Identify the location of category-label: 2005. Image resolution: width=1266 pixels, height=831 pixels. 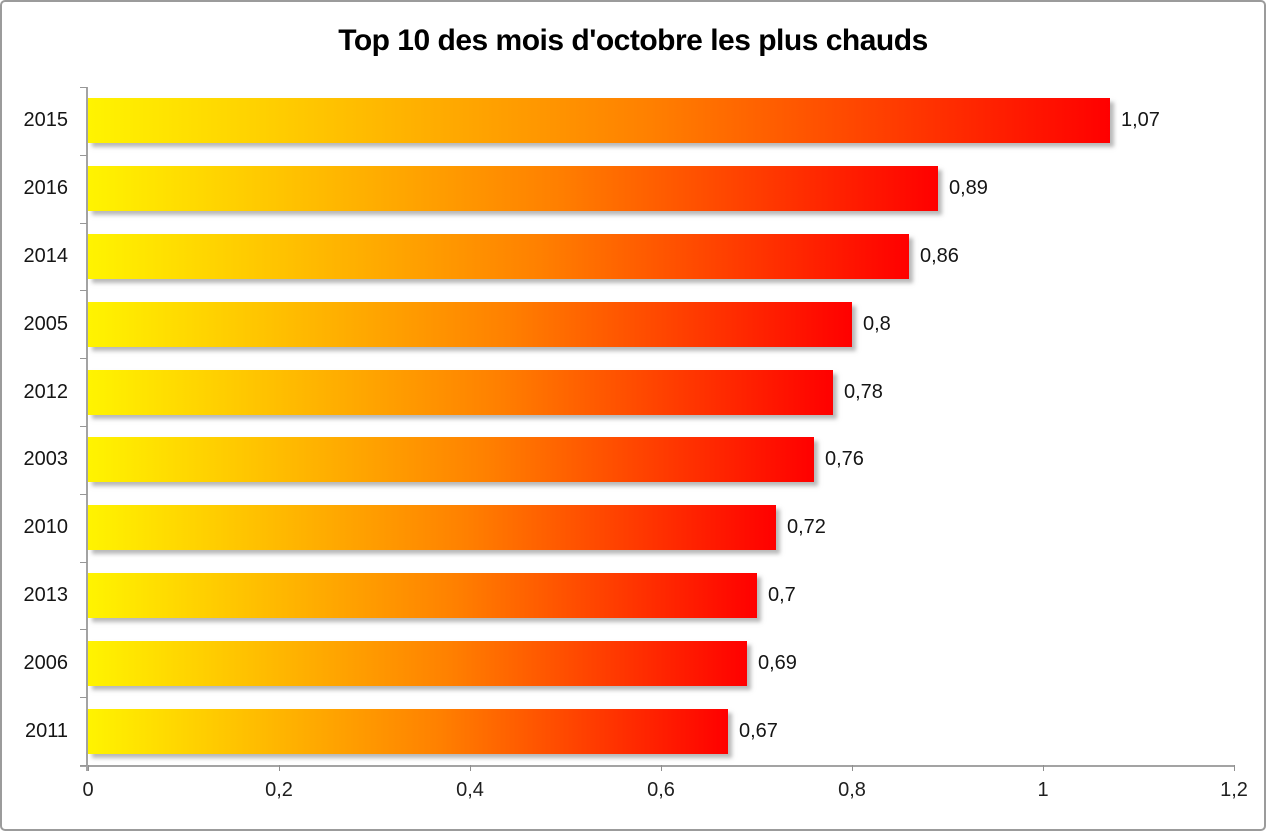
(46, 323).